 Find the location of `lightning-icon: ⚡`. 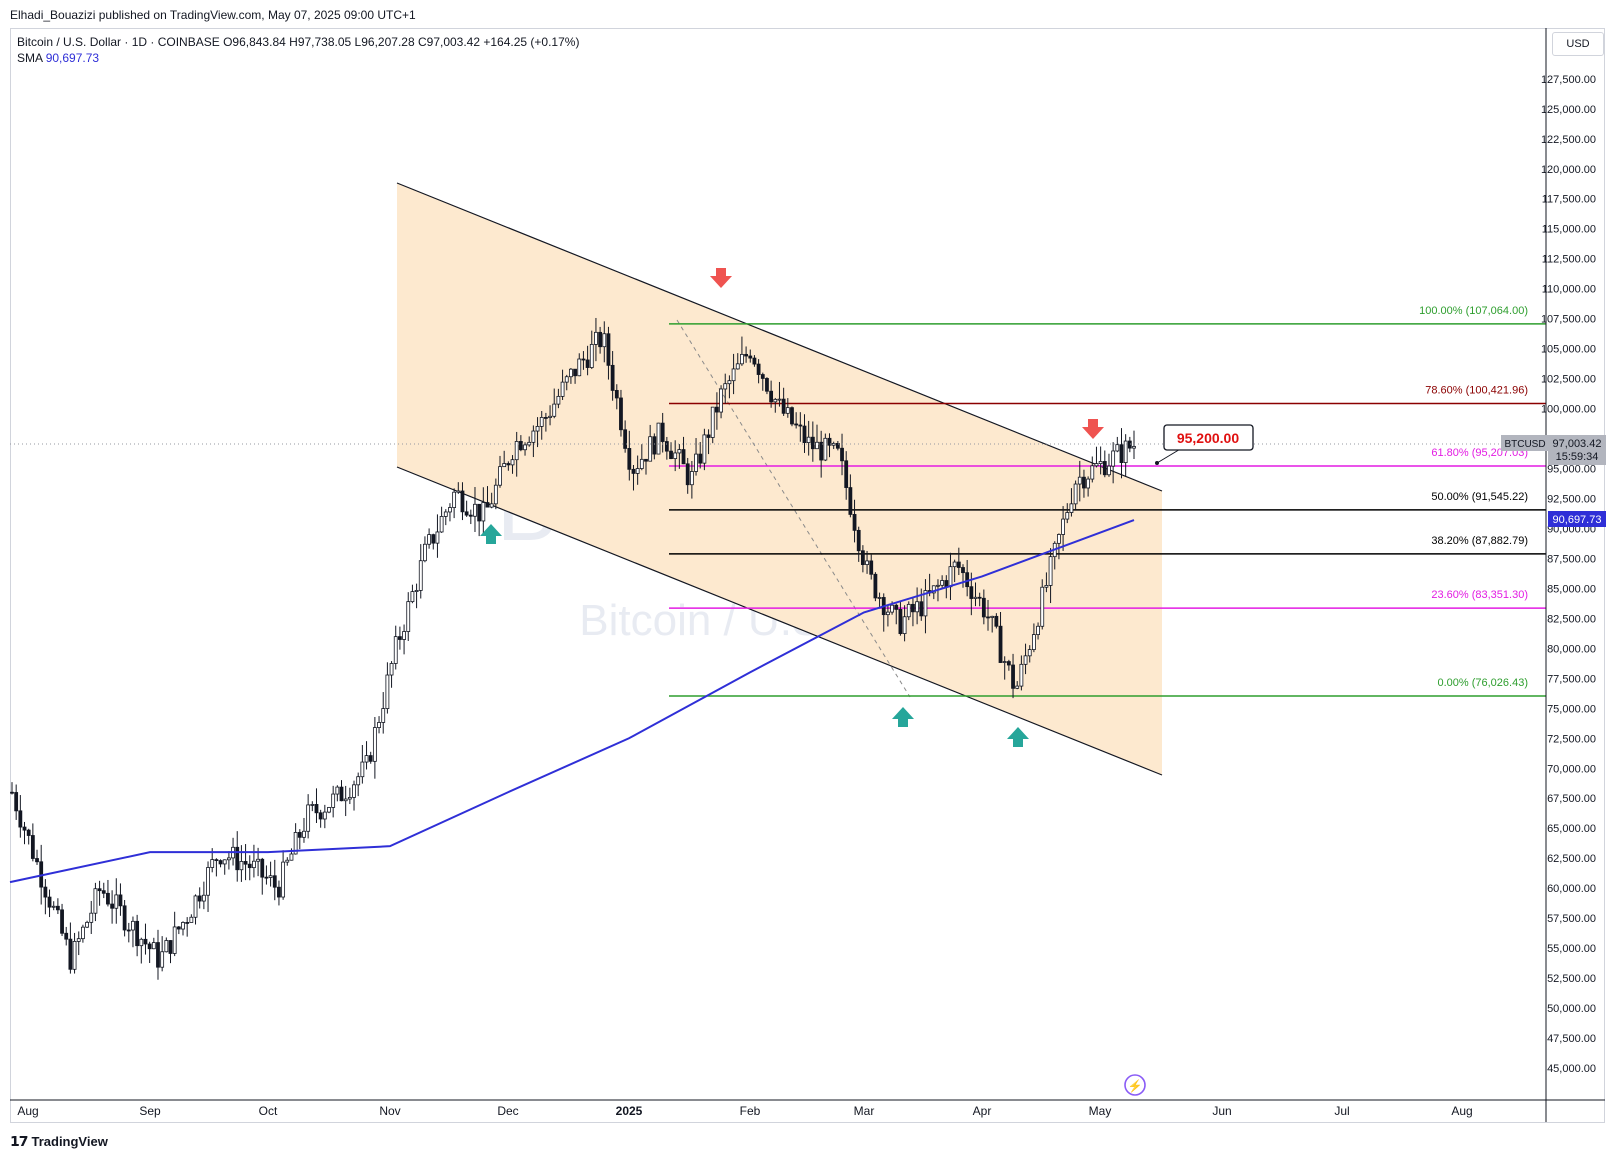

lightning-icon: ⚡ is located at coordinates (1135, 1085).